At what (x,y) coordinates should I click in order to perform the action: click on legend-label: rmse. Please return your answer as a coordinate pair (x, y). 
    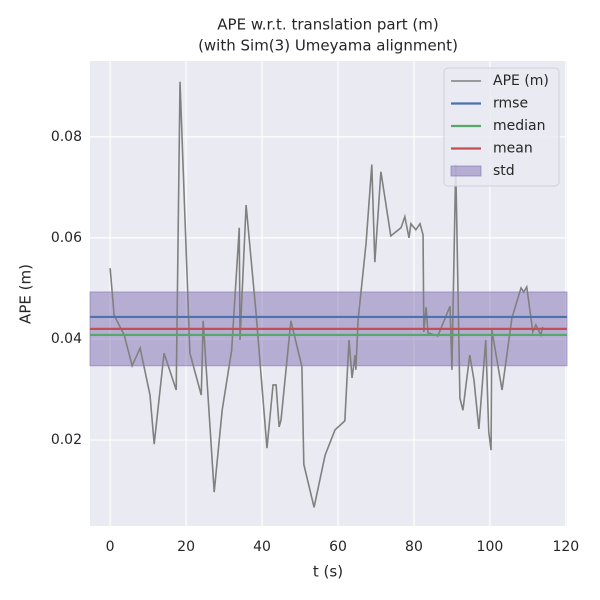
    Looking at the image, I should click on (510, 104).